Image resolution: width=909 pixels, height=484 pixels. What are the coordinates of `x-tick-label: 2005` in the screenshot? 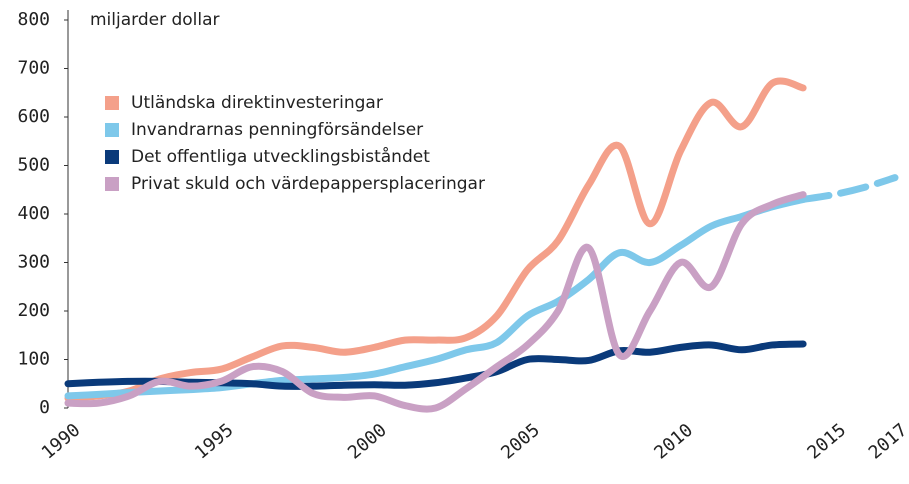 It's located at (520, 442).